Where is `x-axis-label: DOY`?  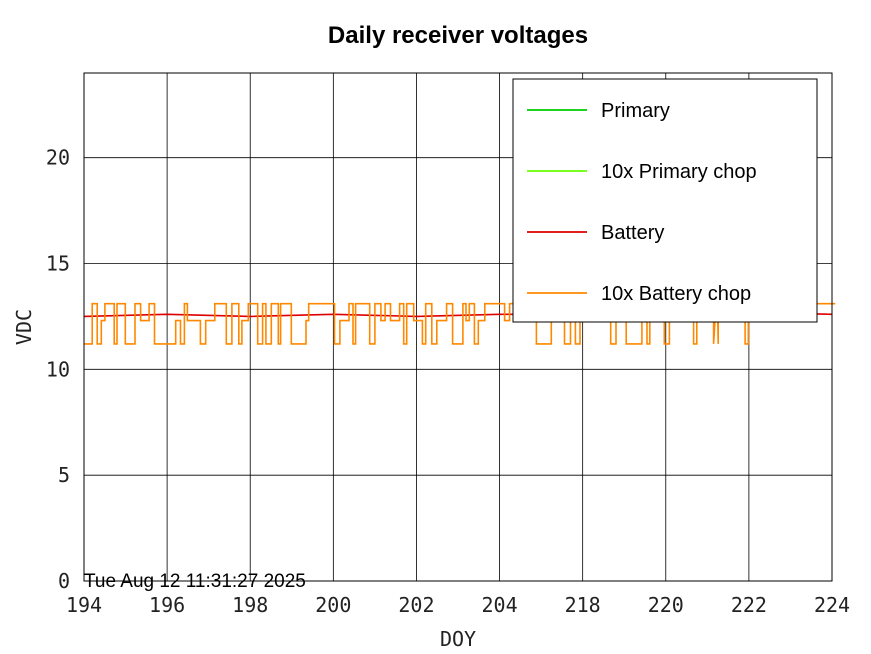
x-axis-label: DOY is located at coordinates (458, 639).